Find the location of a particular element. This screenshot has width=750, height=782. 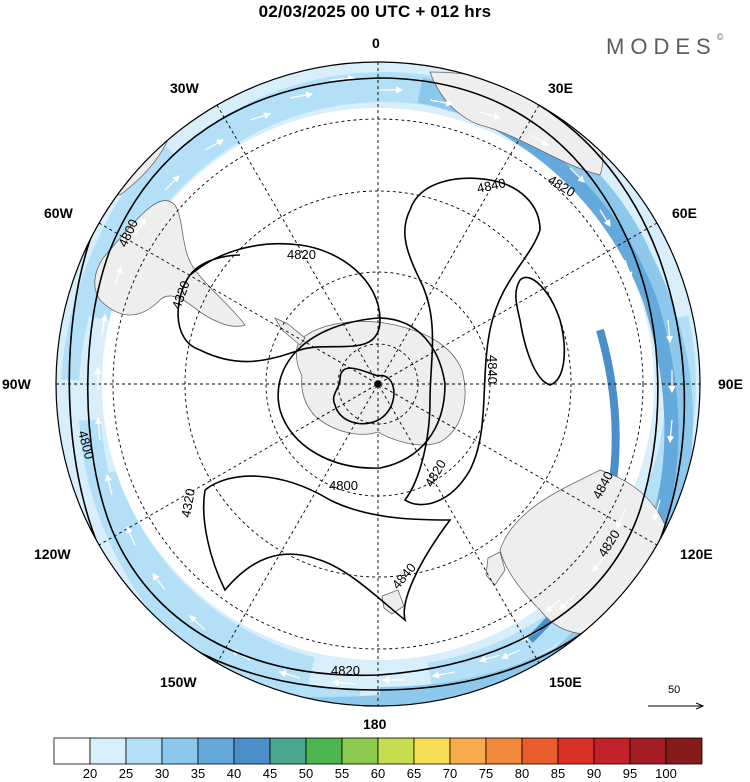

contour-label: 4320 is located at coordinates (188, 502).